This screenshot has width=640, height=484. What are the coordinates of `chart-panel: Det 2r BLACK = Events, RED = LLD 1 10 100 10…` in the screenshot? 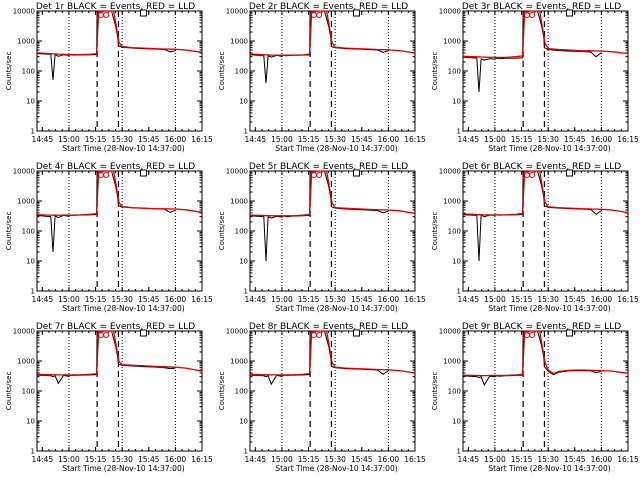 It's located at (319, 82).